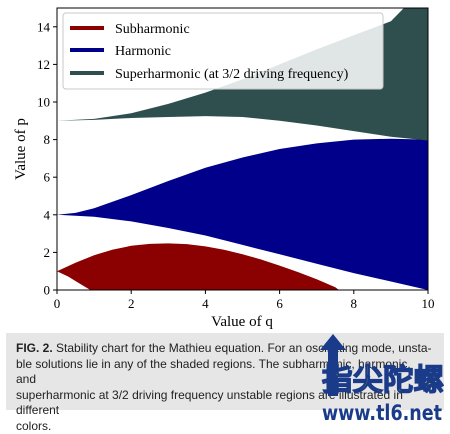 Image resolution: width=450 pixels, height=434 pixels. I want to click on x-tick-label: 8, so click(354, 303).